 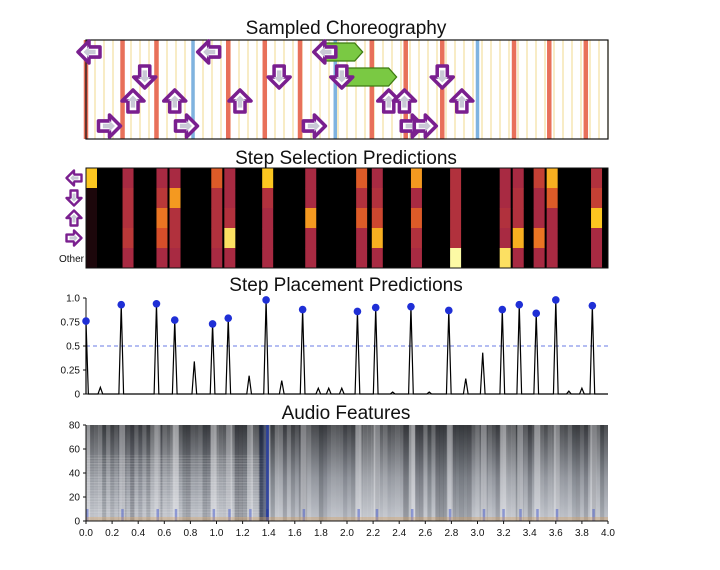 I want to click on row-label-right-icon, so click(x=74, y=238).